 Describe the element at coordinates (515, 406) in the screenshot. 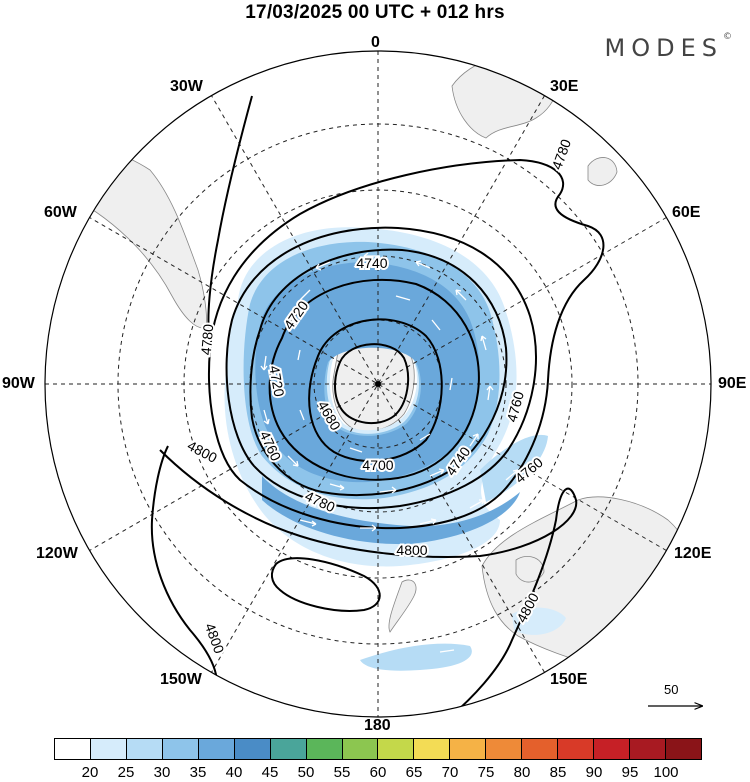

I see `contour-label: 4760` at that location.